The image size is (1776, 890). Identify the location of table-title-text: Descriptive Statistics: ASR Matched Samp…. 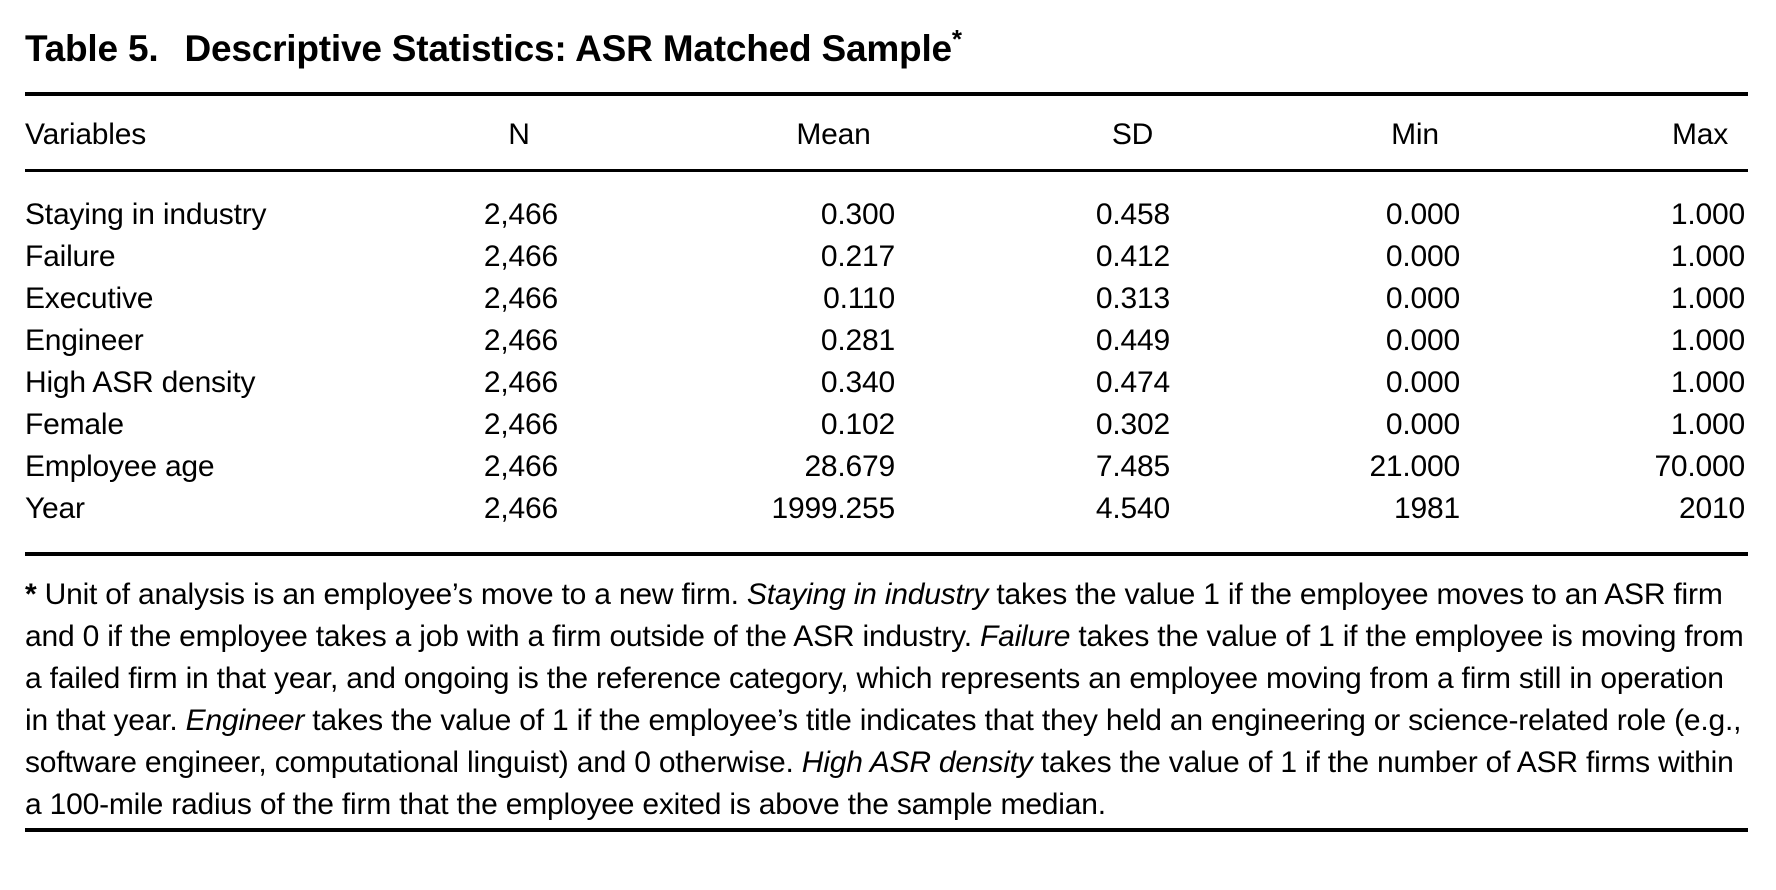
(568, 48).